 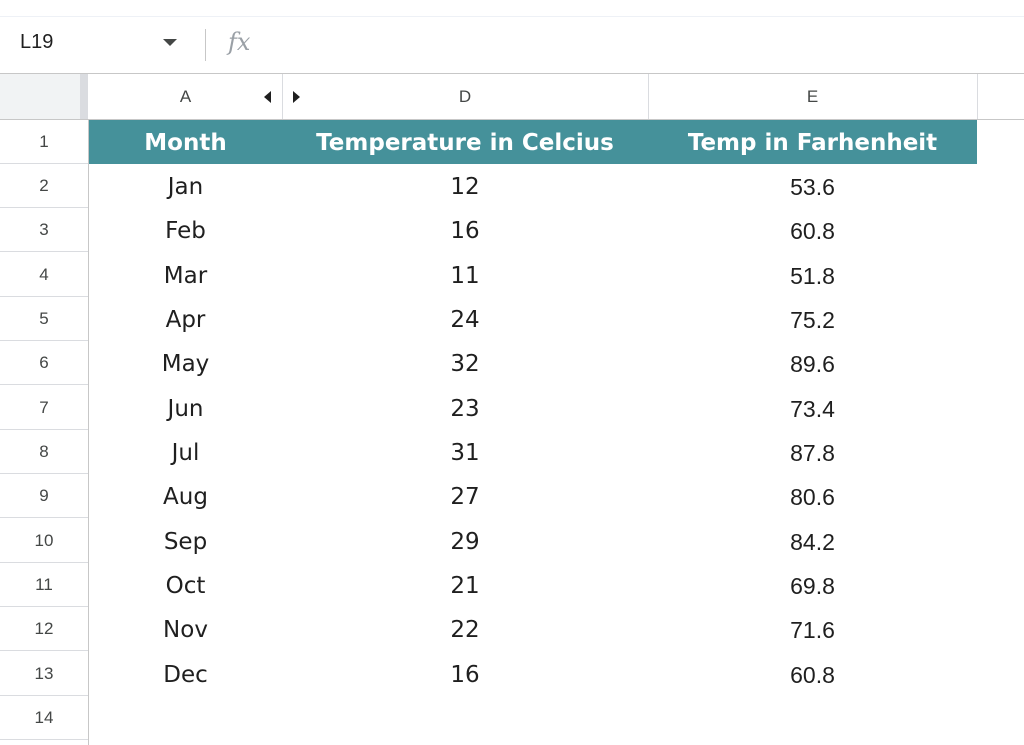 What do you see at coordinates (812, 586) in the screenshot?
I see `cell-fahrenheit: 69.8` at bounding box center [812, 586].